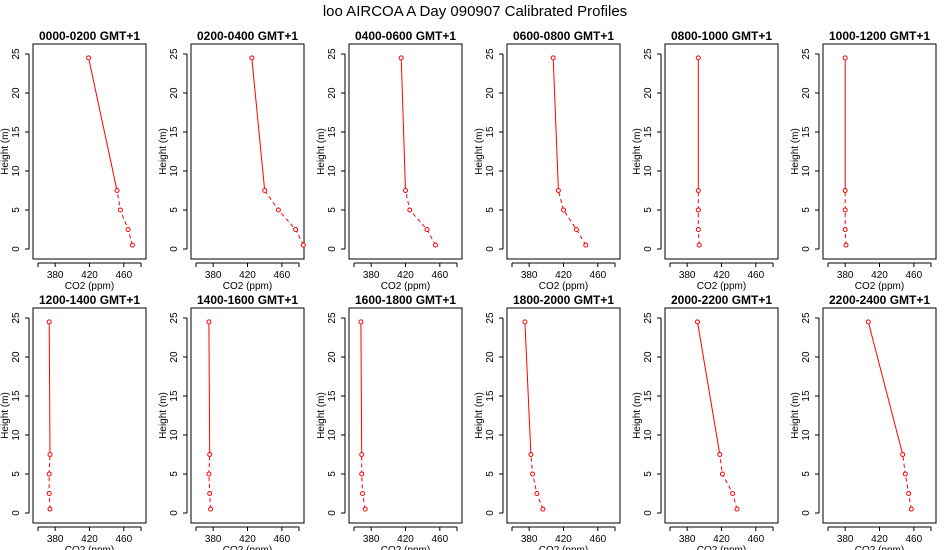  What do you see at coordinates (89, 36) in the screenshot?
I see `panel-title: 0000-0200 GMT+1` at bounding box center [89, 36].